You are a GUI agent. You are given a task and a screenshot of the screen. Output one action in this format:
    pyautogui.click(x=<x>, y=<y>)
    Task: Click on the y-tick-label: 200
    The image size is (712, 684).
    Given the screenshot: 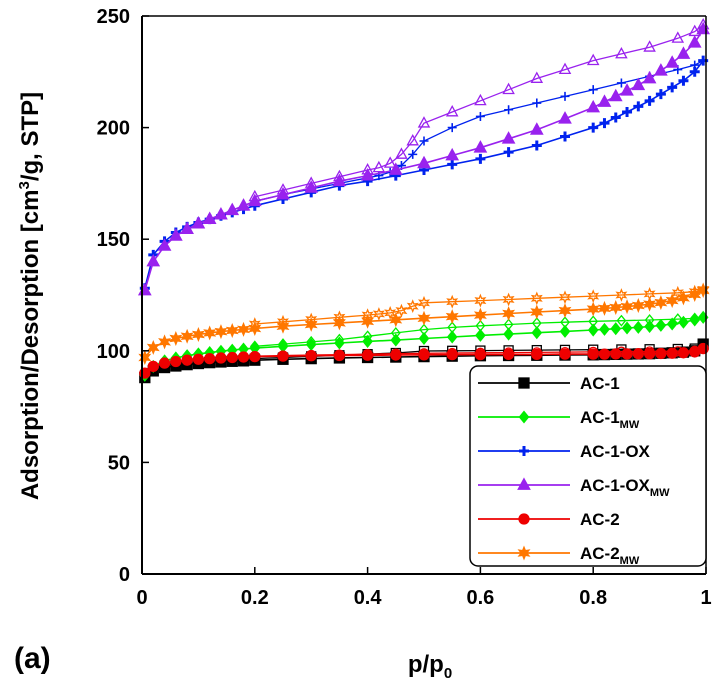 What is the action you would take?
    pyautogui.click(x=113, y=129)
    